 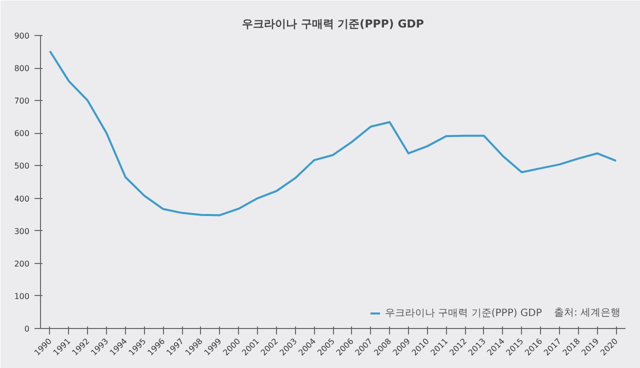 I want to click on legend-label: 우크라이나 구매력 기준(PPP) GDP, so click(x=463, y=313).